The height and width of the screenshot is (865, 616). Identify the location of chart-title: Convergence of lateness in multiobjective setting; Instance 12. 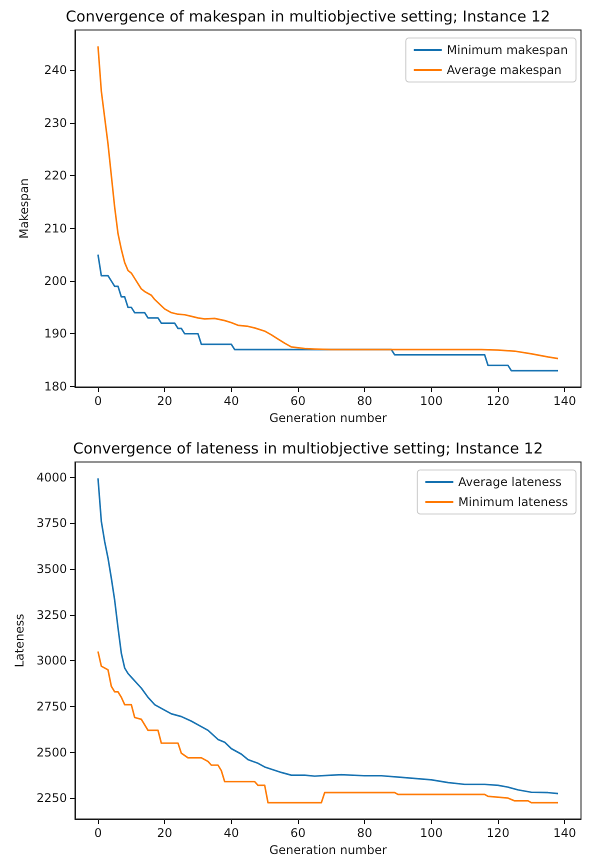
(308, 449).